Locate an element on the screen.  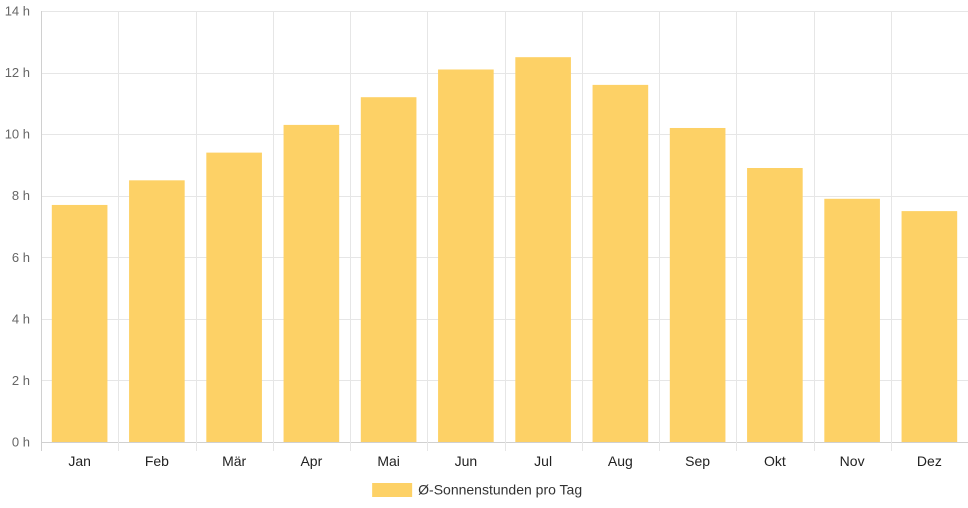
bar-jan is located at coordinates (79, 323).